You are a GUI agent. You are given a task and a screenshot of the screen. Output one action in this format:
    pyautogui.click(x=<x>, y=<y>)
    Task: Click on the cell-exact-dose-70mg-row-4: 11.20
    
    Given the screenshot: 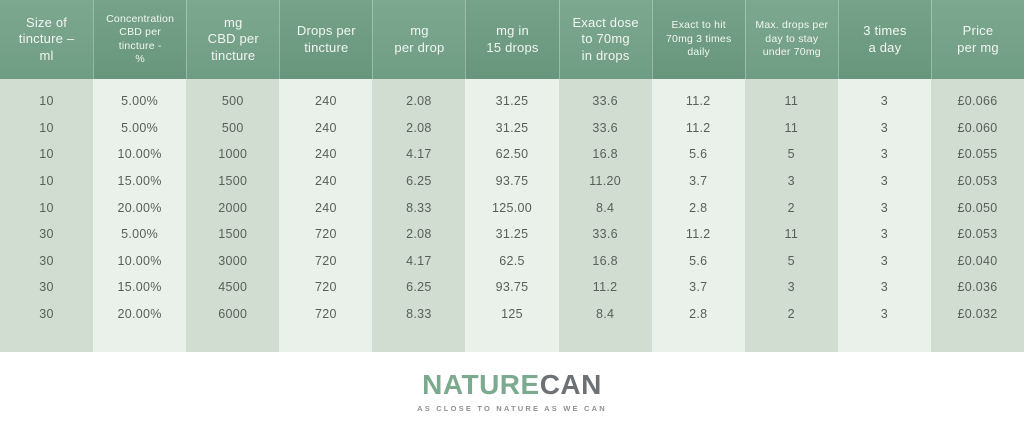 What is the action you would take?
    pyautogui.click(x=605, y=180)
    